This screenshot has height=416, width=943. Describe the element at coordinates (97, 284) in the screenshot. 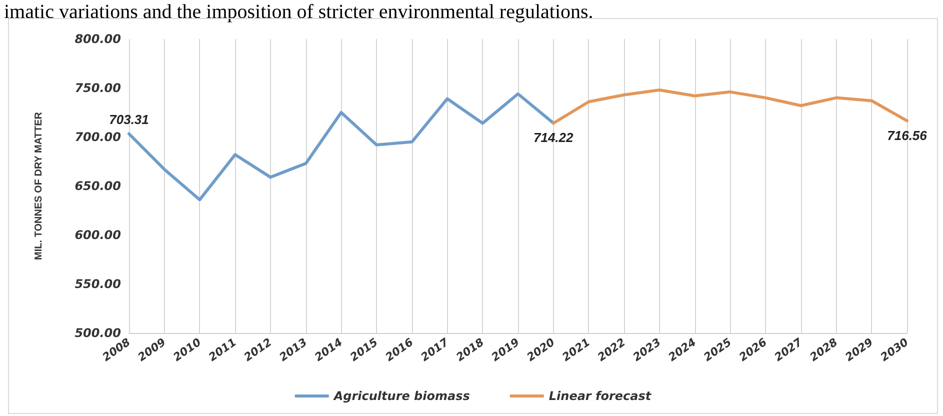

I see `y-tick-label: 550.00` at that location.